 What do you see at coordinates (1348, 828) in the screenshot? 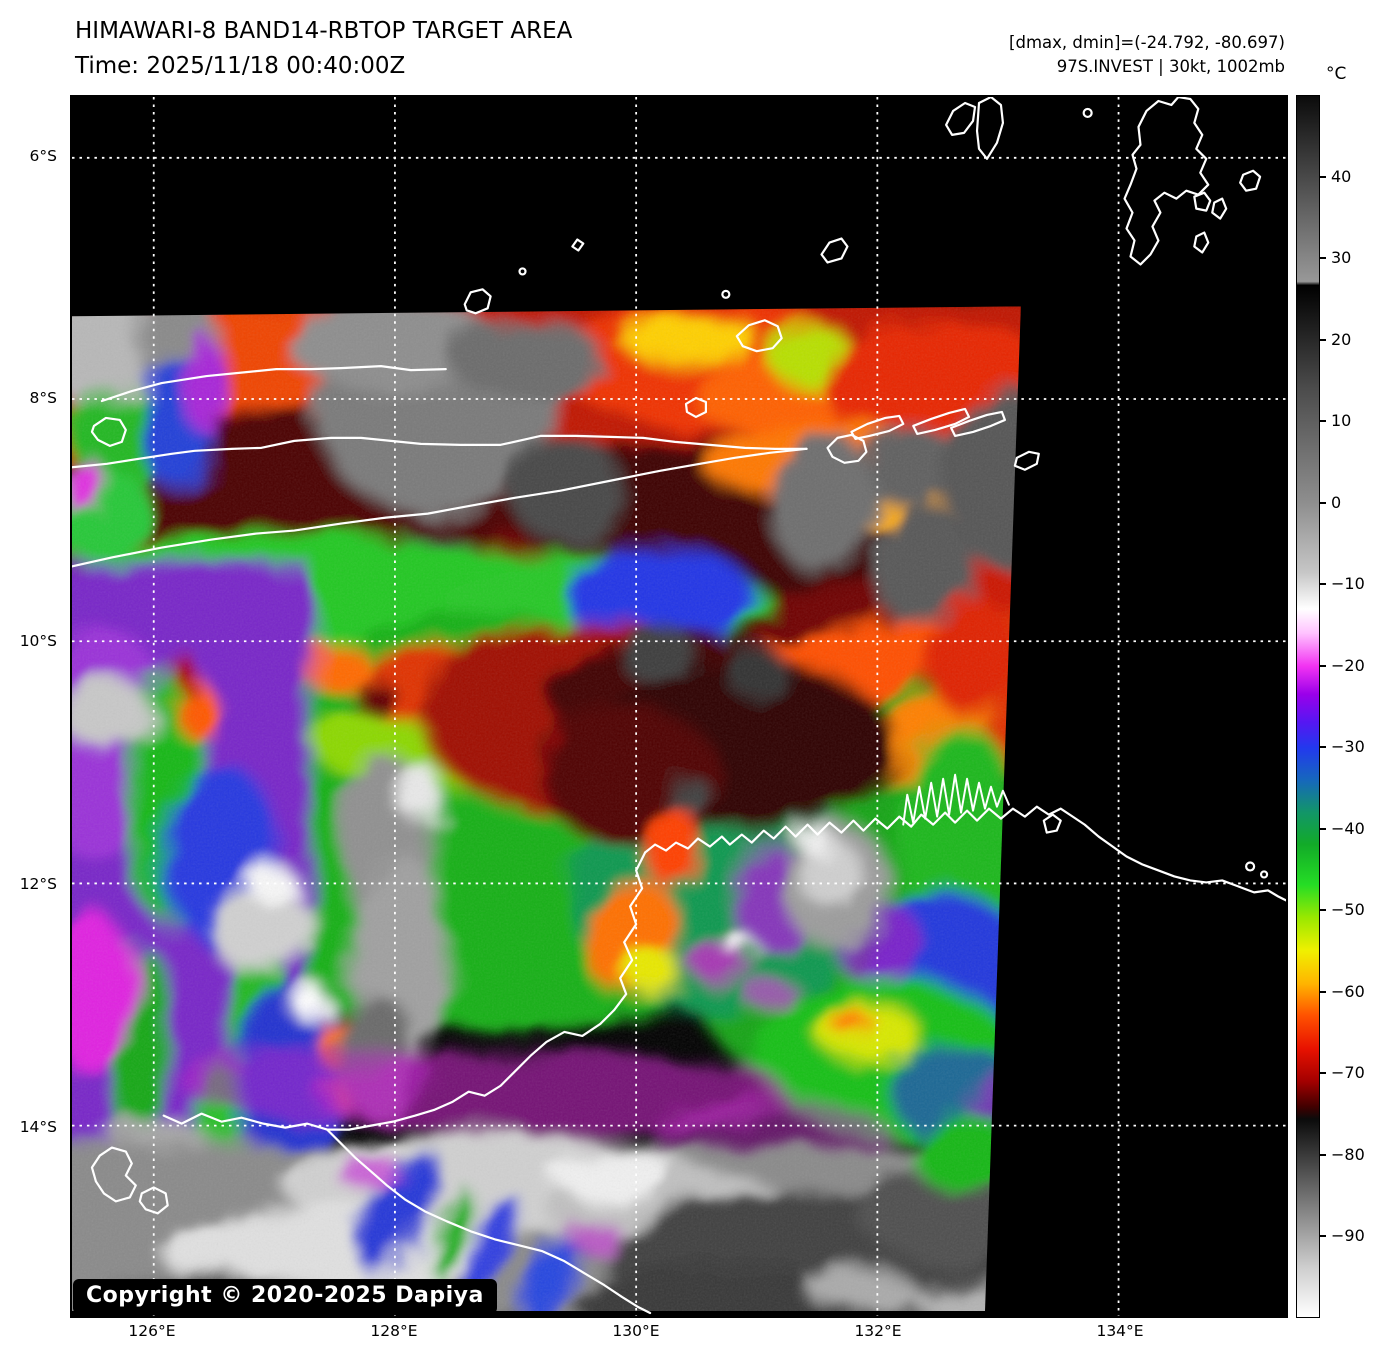
I see `colorbar-tick-label: −40` at bounding box center [1348, 828].